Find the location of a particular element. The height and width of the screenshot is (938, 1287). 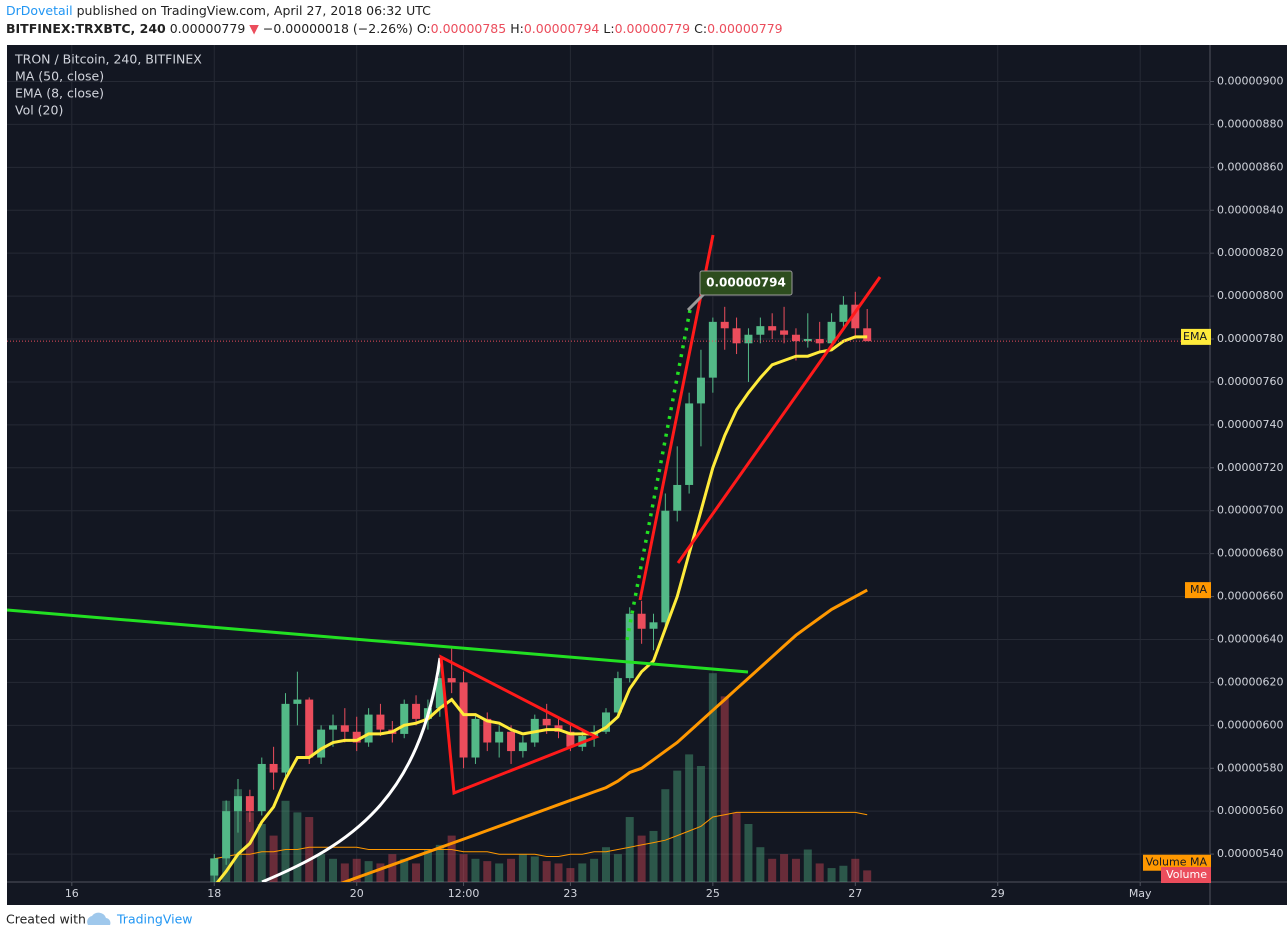

x-tick-label: 25 is located at coordinates (713, 893).